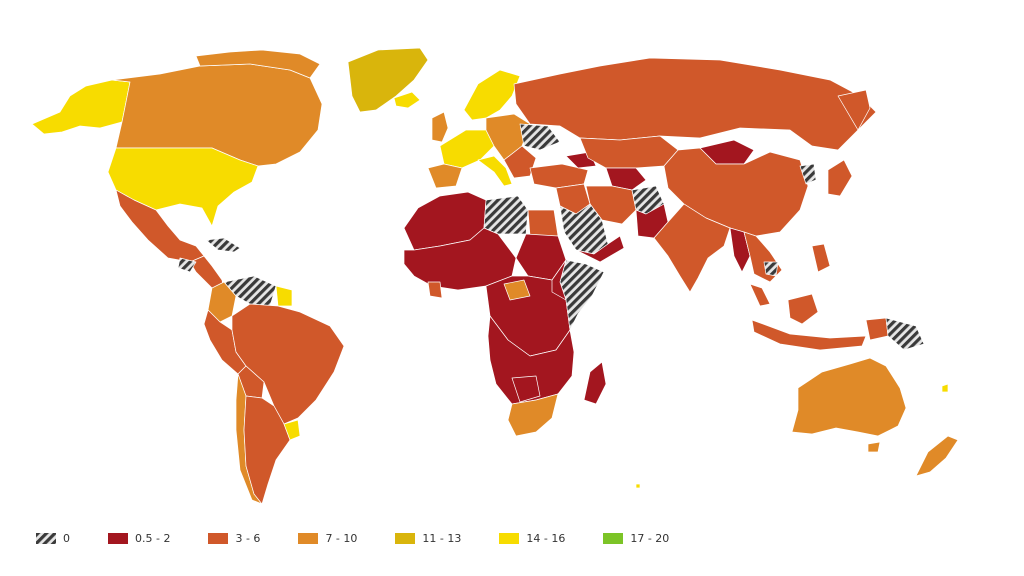 The height and width of the screenshot is (576, 1024). I want to click on region-central-asia, so click(626, 179).